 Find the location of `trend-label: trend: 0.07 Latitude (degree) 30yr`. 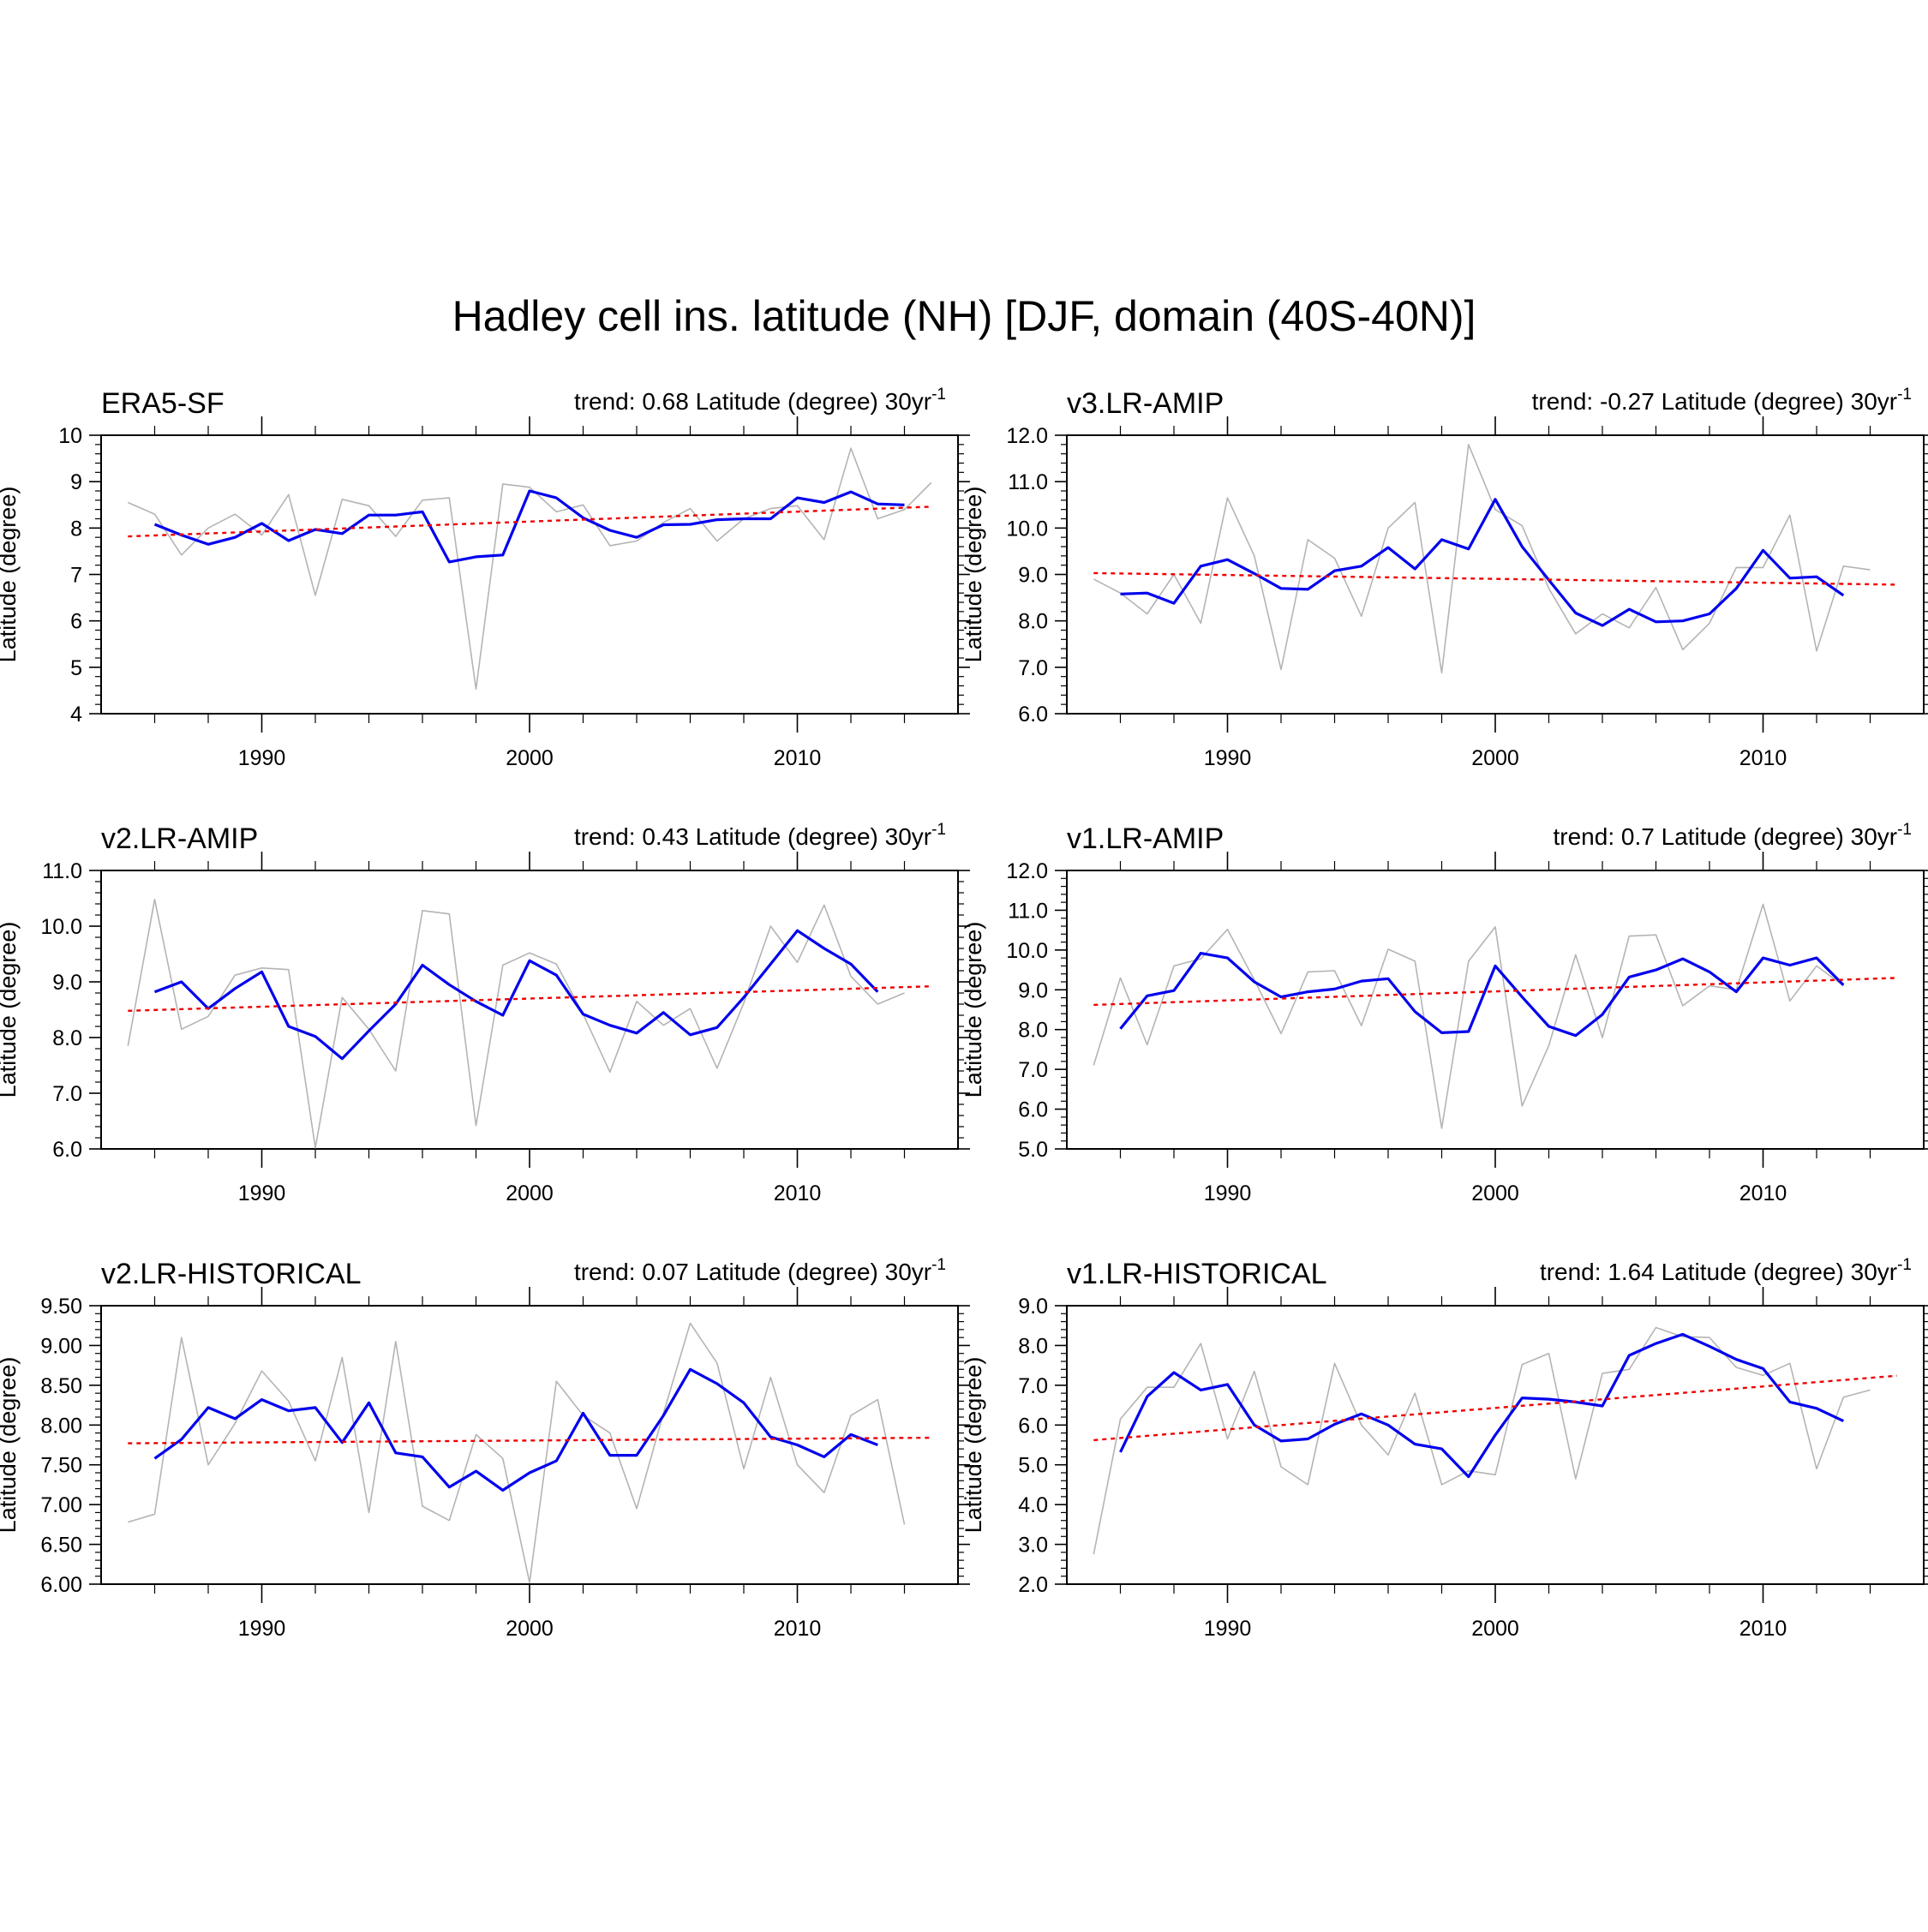

trend-label: trend: 0.07 Latitude (degree) 30yr is located at coordinates (753, 1272).